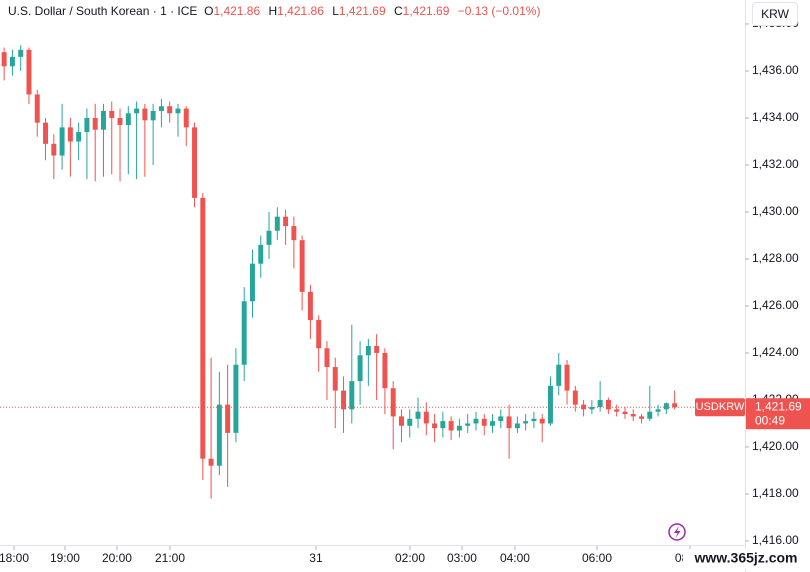 The height and width of the screenshot is (572, 810). I want to click on y-tick-label: 1,418.00, so click(775, 493).